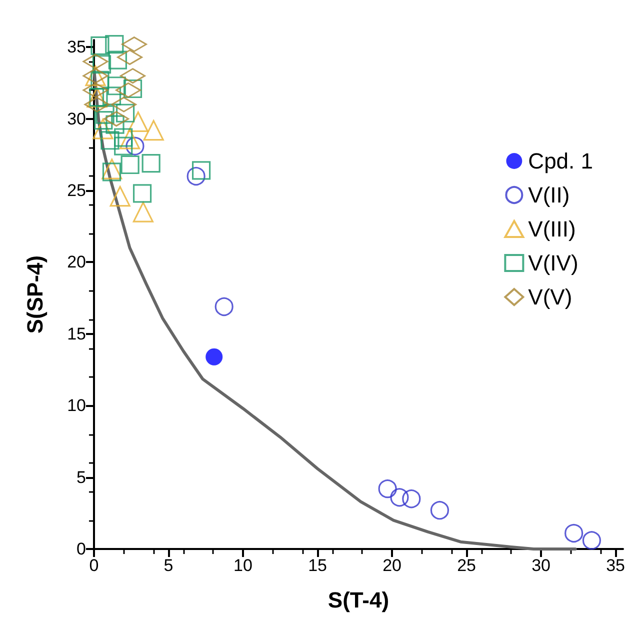  Describe the element at coordinates (552, 229) in the screenshot. I see `legend-label: V(III)` at that location.